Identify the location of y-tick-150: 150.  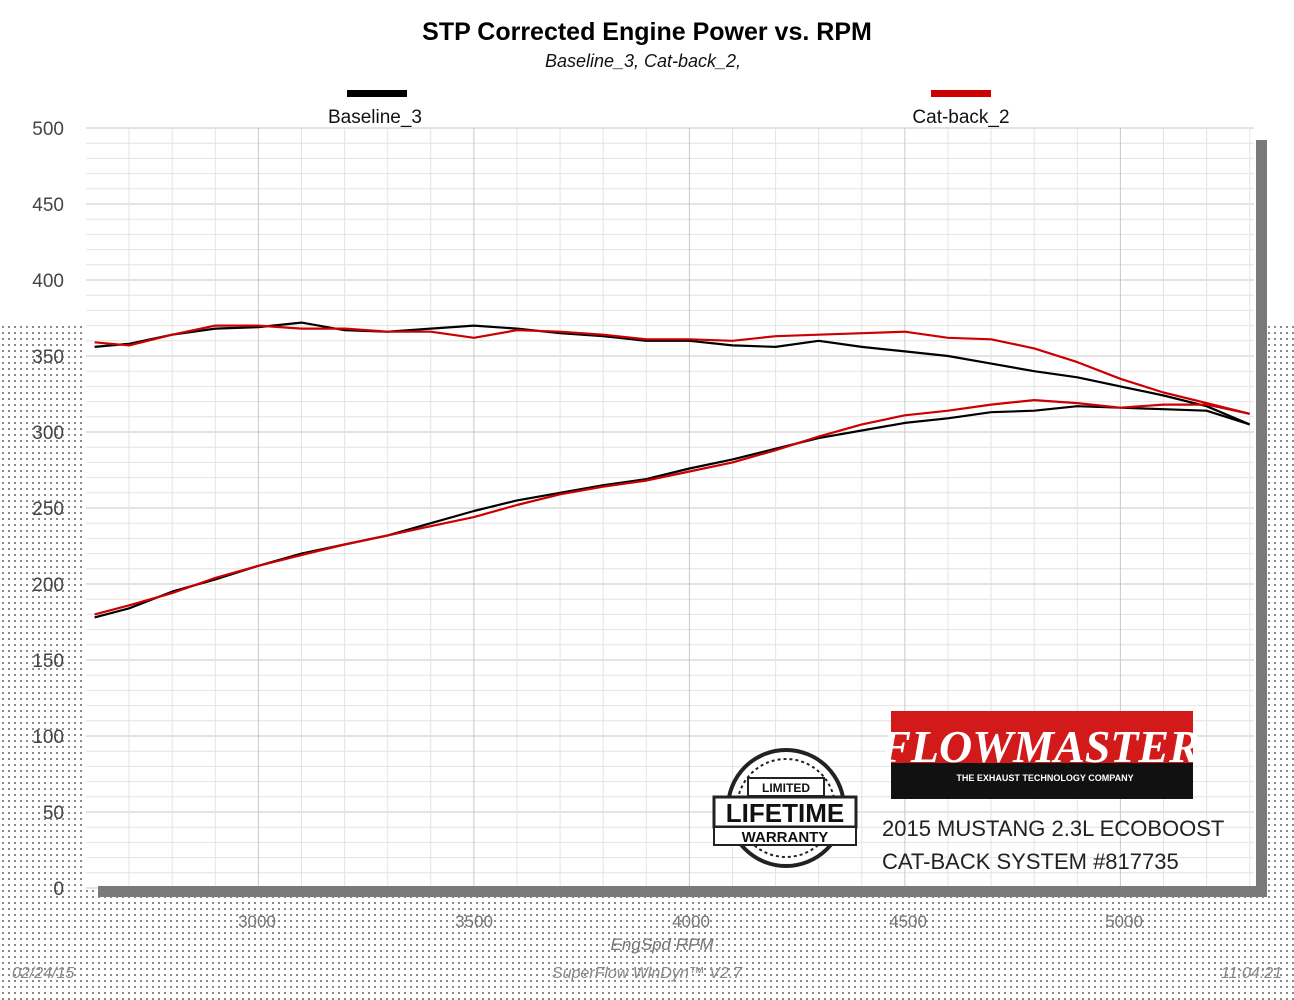
(48, 661).